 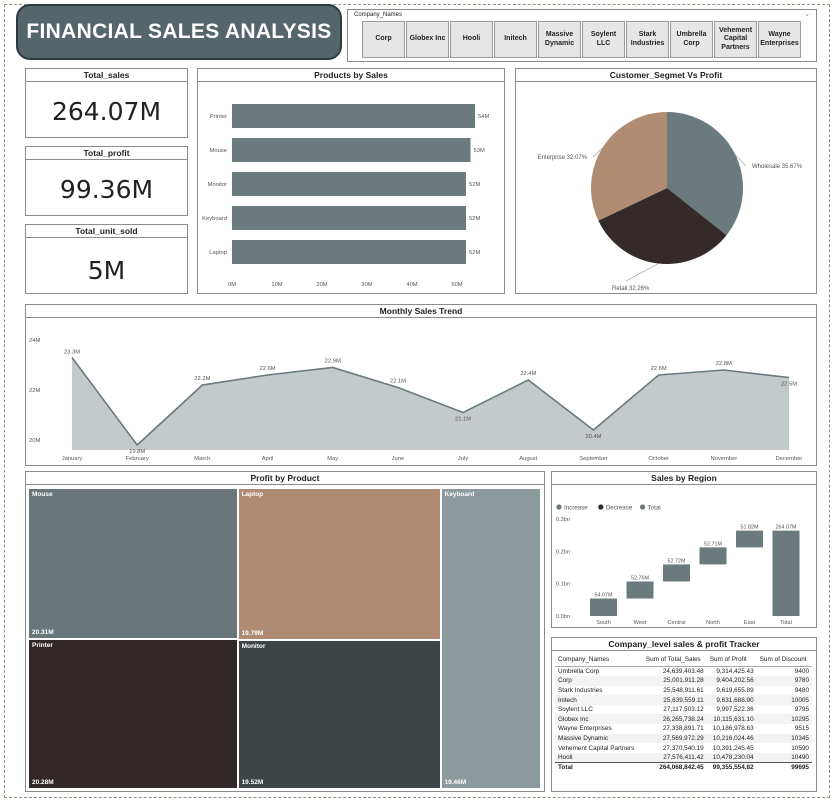 I want to click on kpi-card-total-unit-sold: Total_unit_sold 5M, so click(x=106, y=259).